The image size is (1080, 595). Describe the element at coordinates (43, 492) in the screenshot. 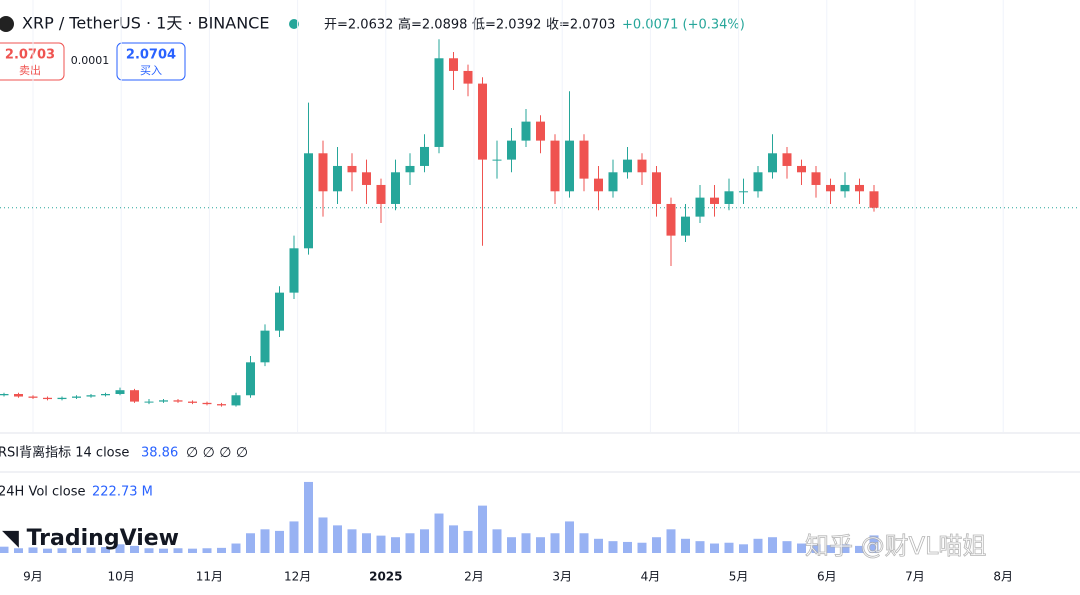

I see `vol-name: 24H Vol close` at that location.